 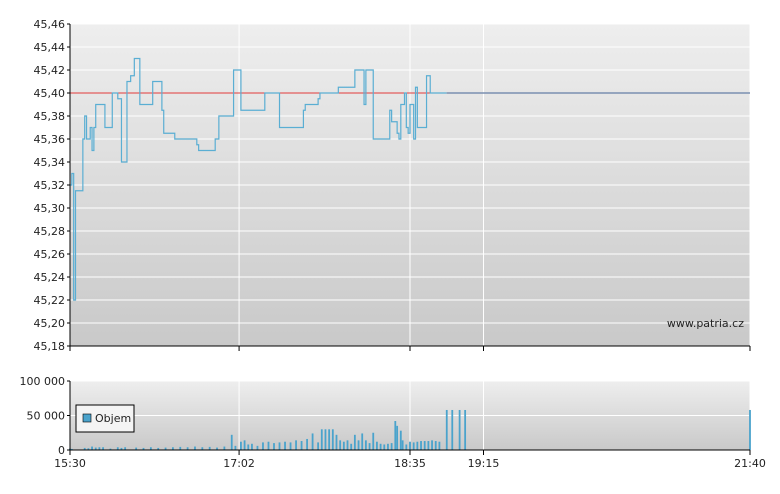 What do you see at coordinates (87, 418) in the screenshot?
I see `legend-swatch` at bounding box center [87, 418].